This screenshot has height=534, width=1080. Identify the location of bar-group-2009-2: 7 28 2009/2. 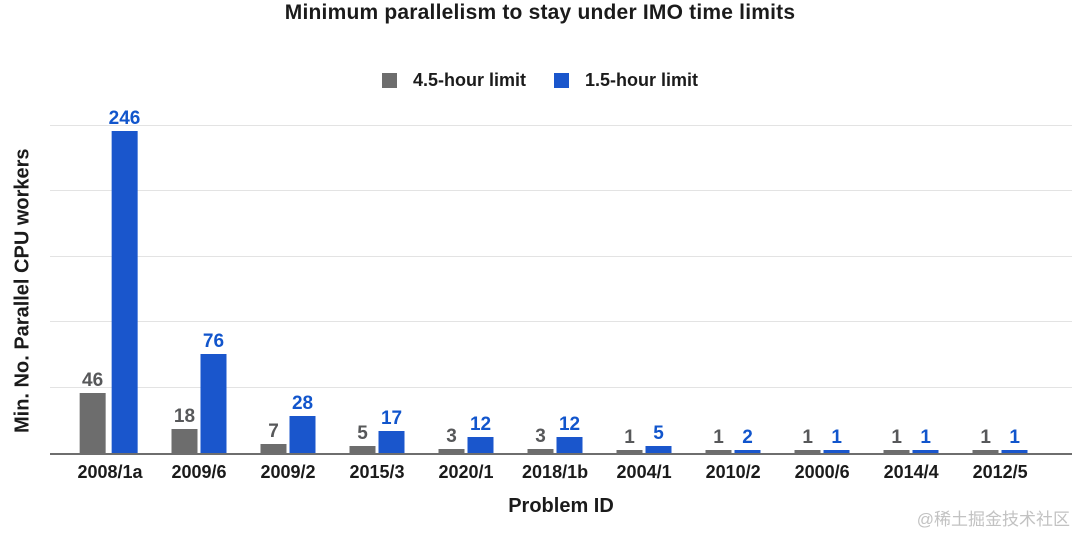
(288, 304).